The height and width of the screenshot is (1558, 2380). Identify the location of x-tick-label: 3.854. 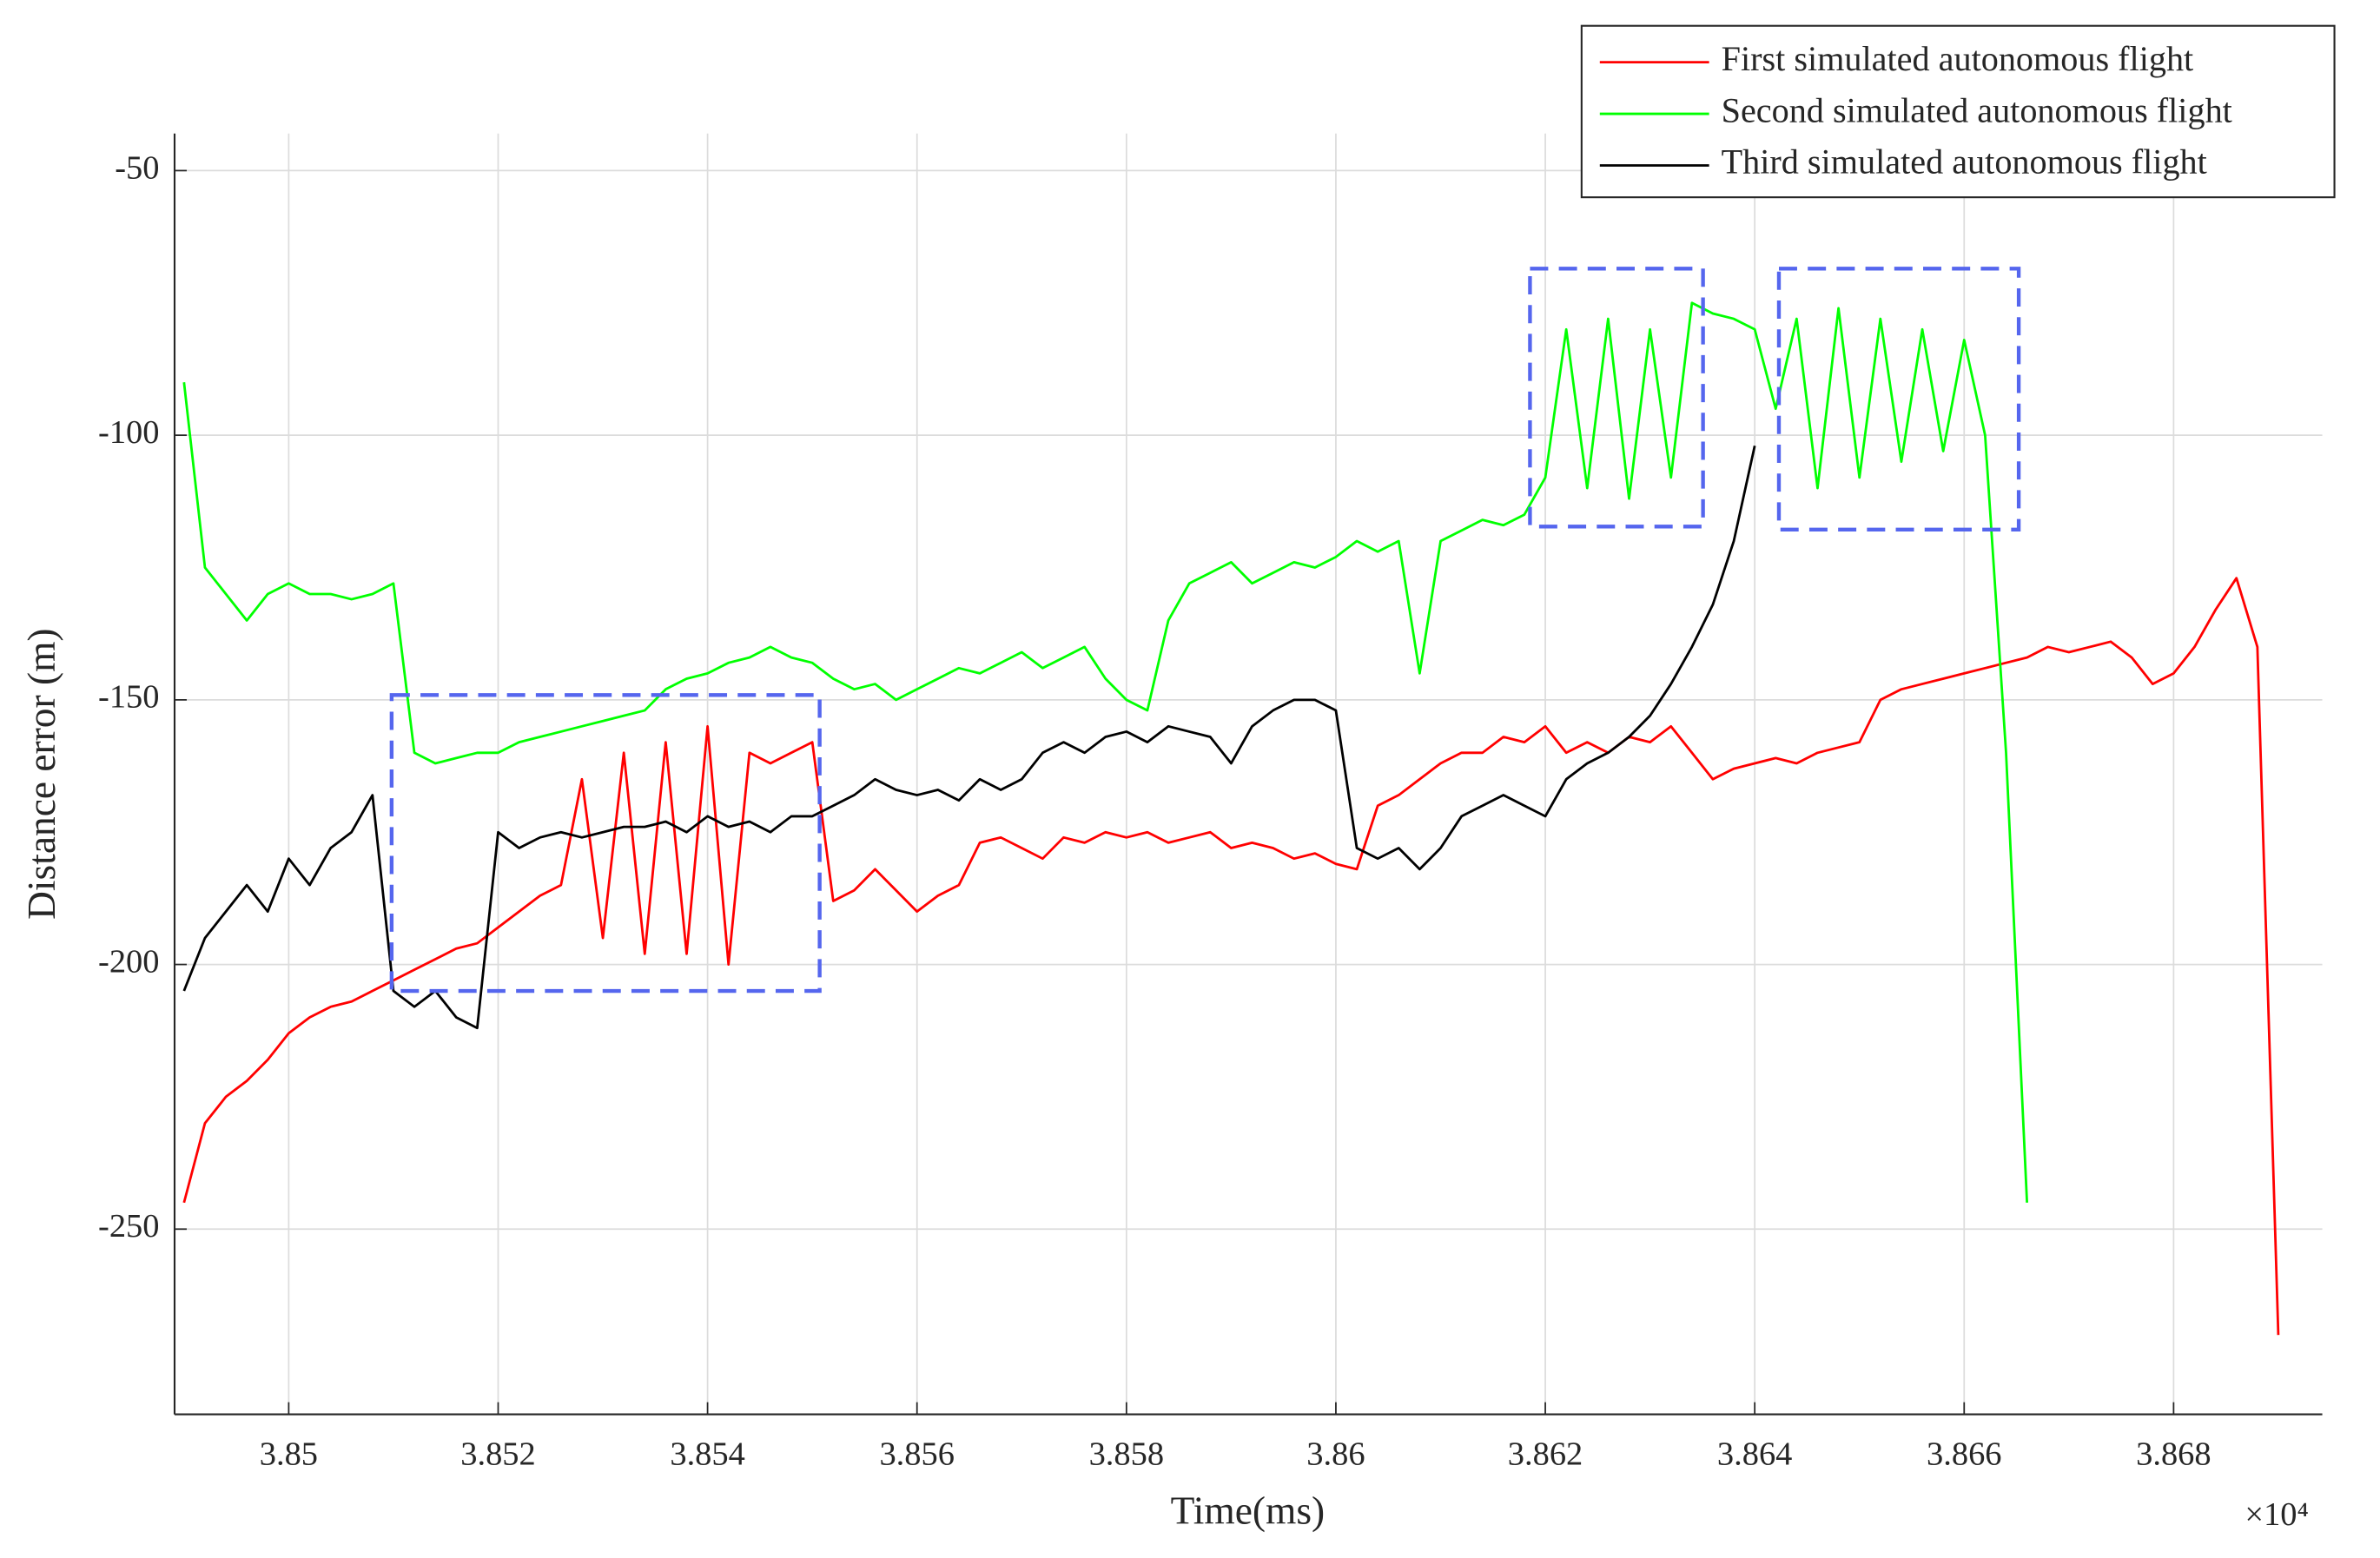
(707, 1454).